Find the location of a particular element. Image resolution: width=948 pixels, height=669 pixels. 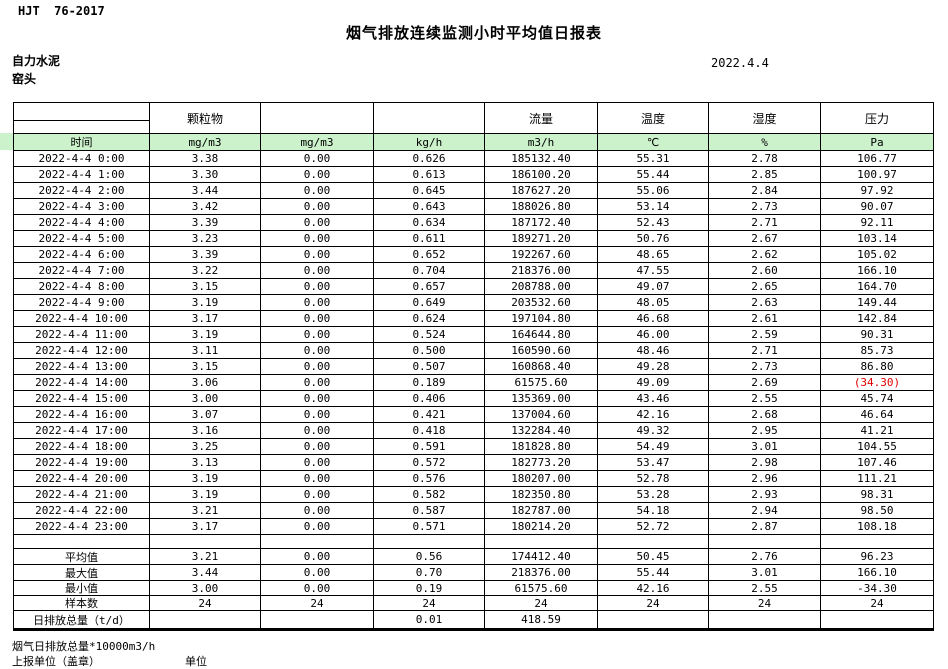

cell-value: 49.32 is located at coordinates (653, 431).